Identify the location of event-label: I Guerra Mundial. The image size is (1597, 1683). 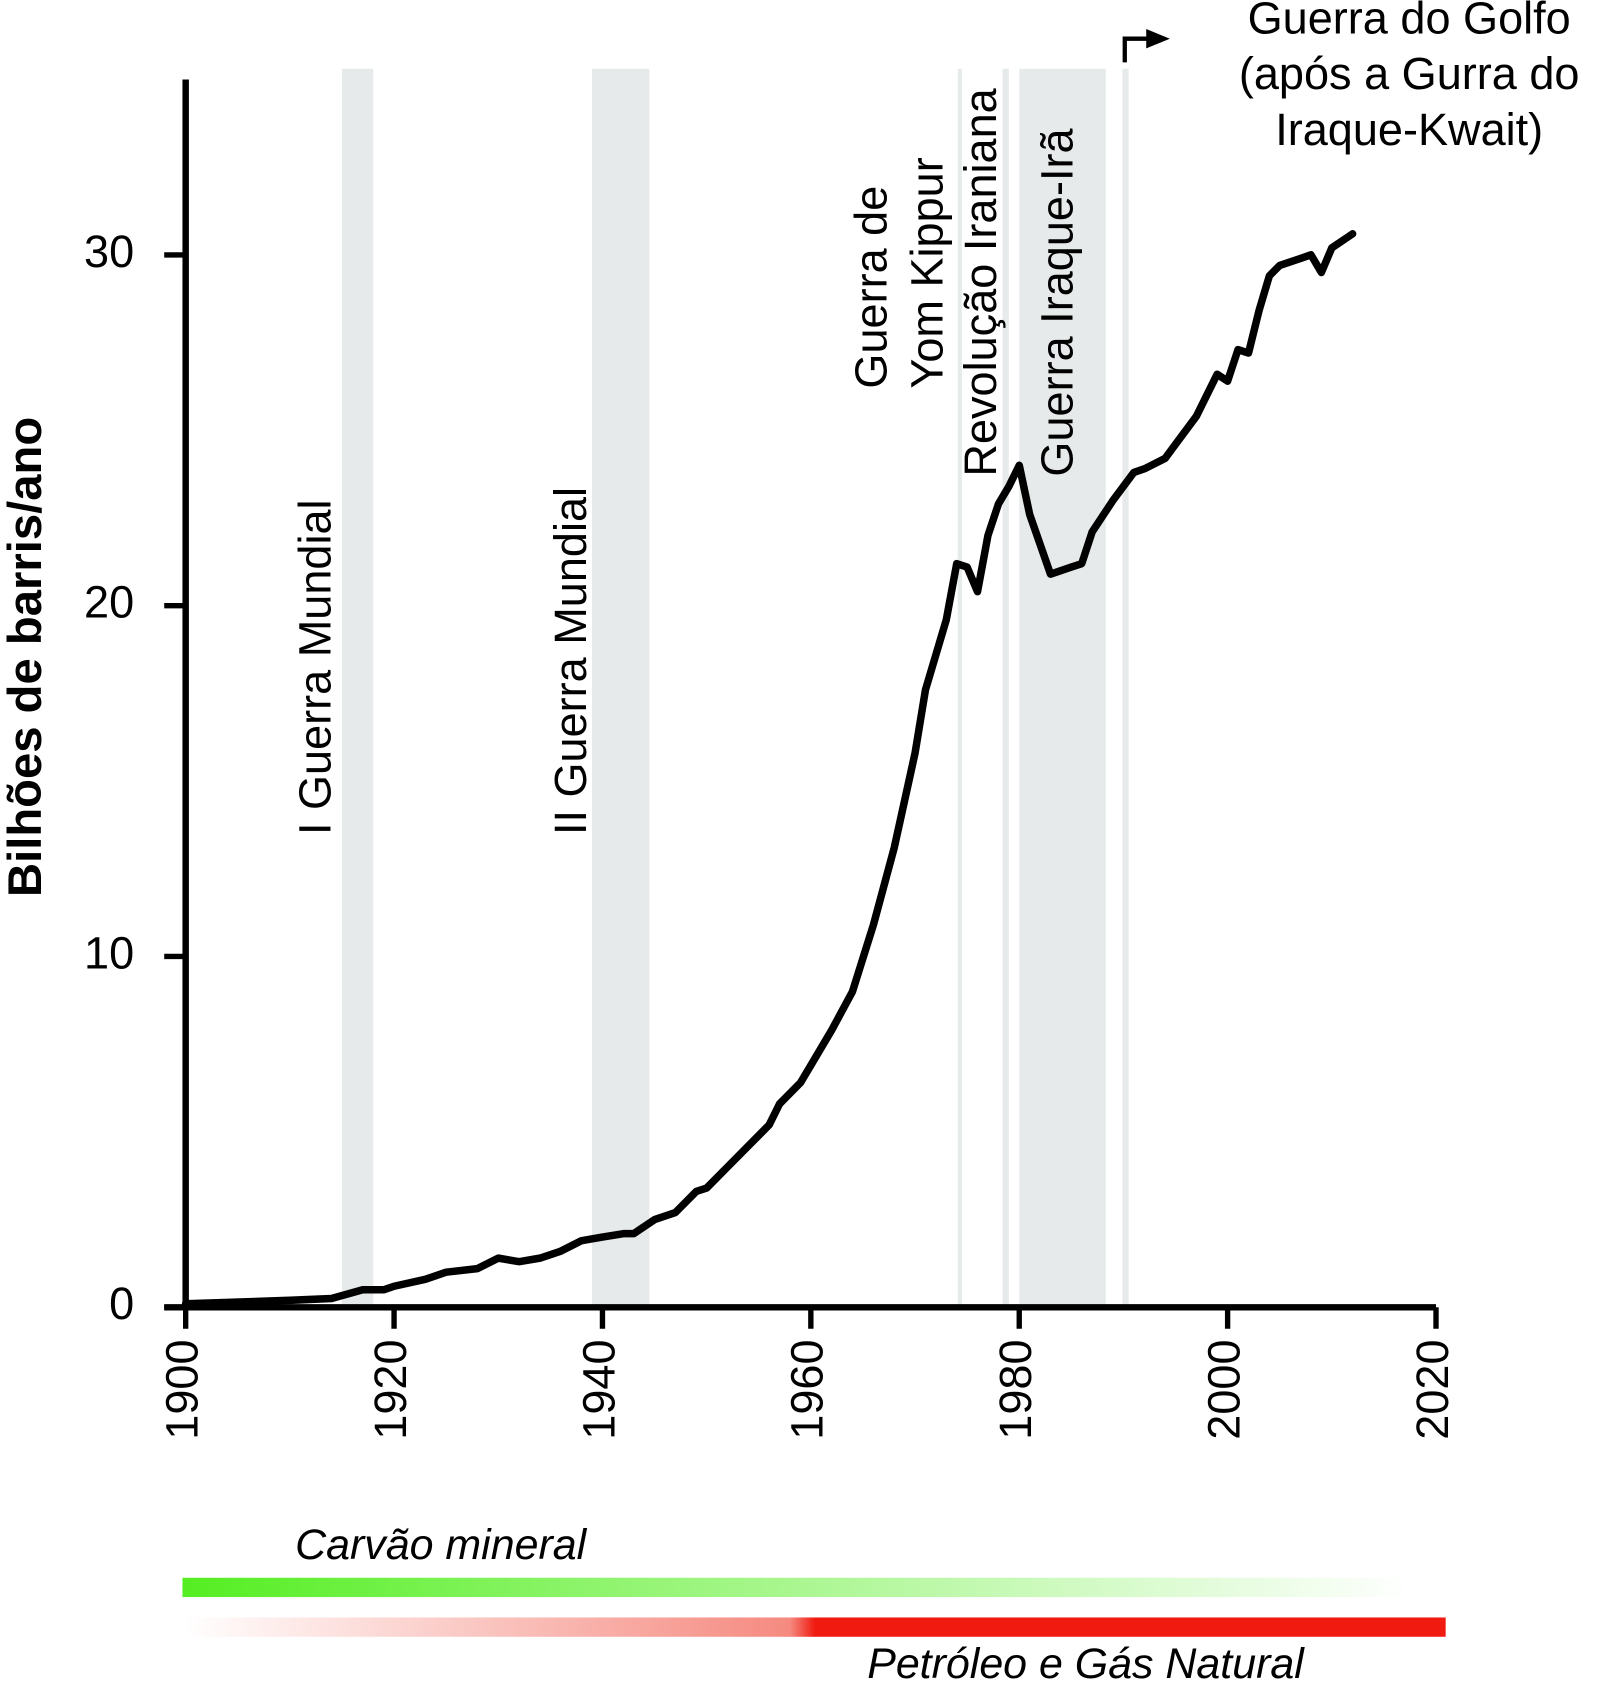
(315, 667).